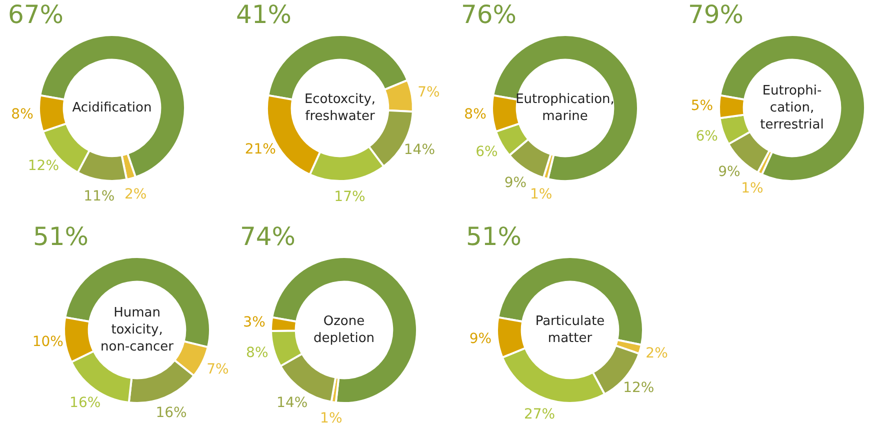  I want to click on data-label: 3%, so click(254, 322).